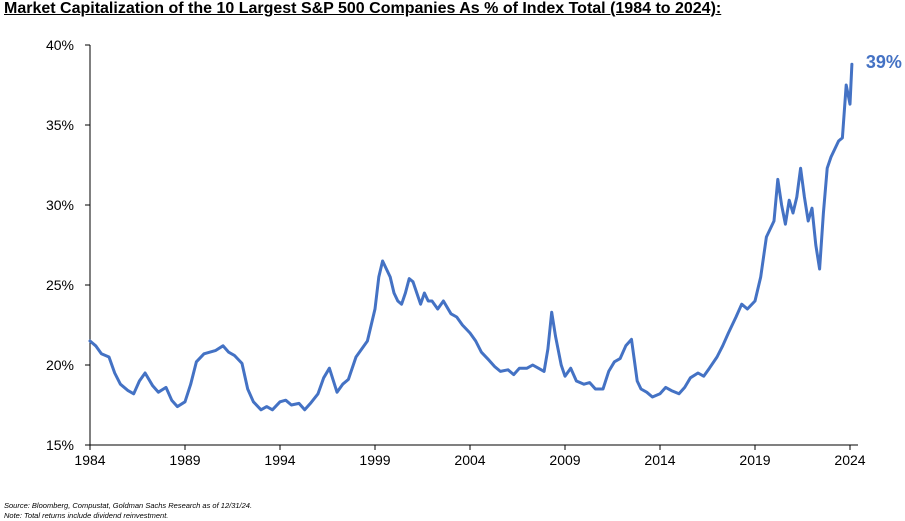 The image size is (905, 521). I want to click on y-tick-label: 35%, so click(60, 125).